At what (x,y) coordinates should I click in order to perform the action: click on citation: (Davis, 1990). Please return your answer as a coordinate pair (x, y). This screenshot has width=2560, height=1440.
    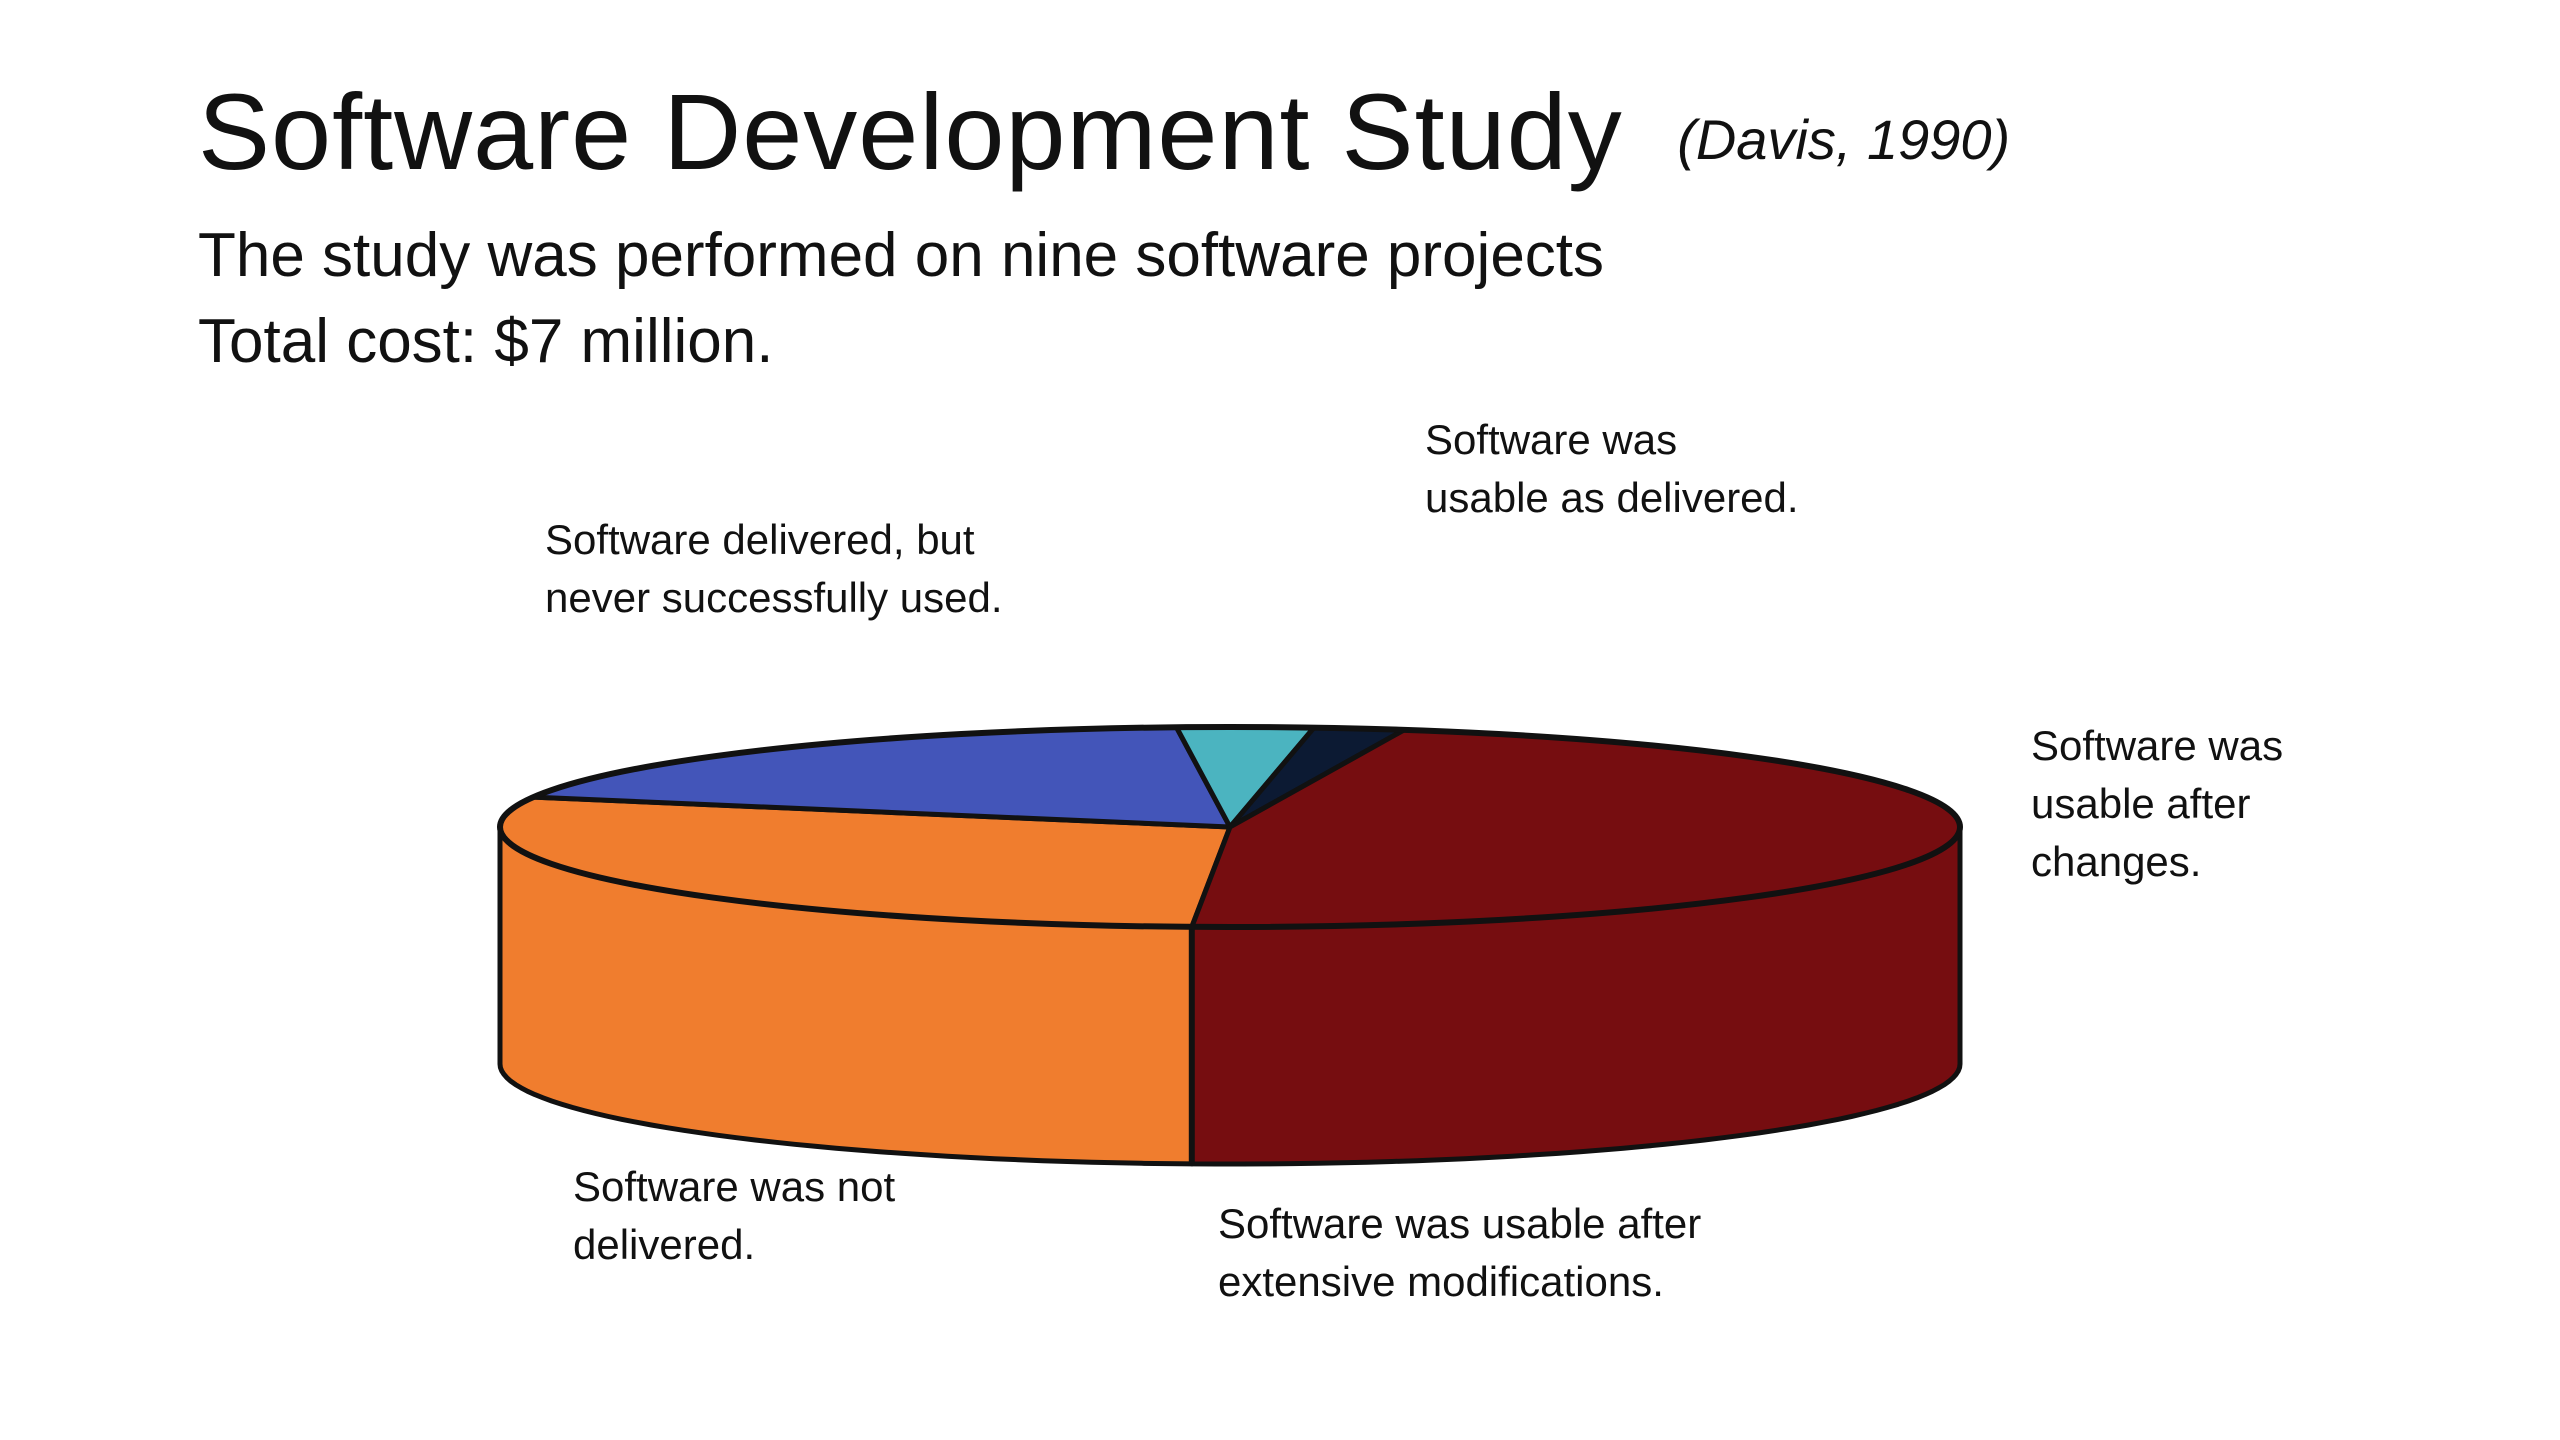
    Looking at the image, I should click on (1844, 139).